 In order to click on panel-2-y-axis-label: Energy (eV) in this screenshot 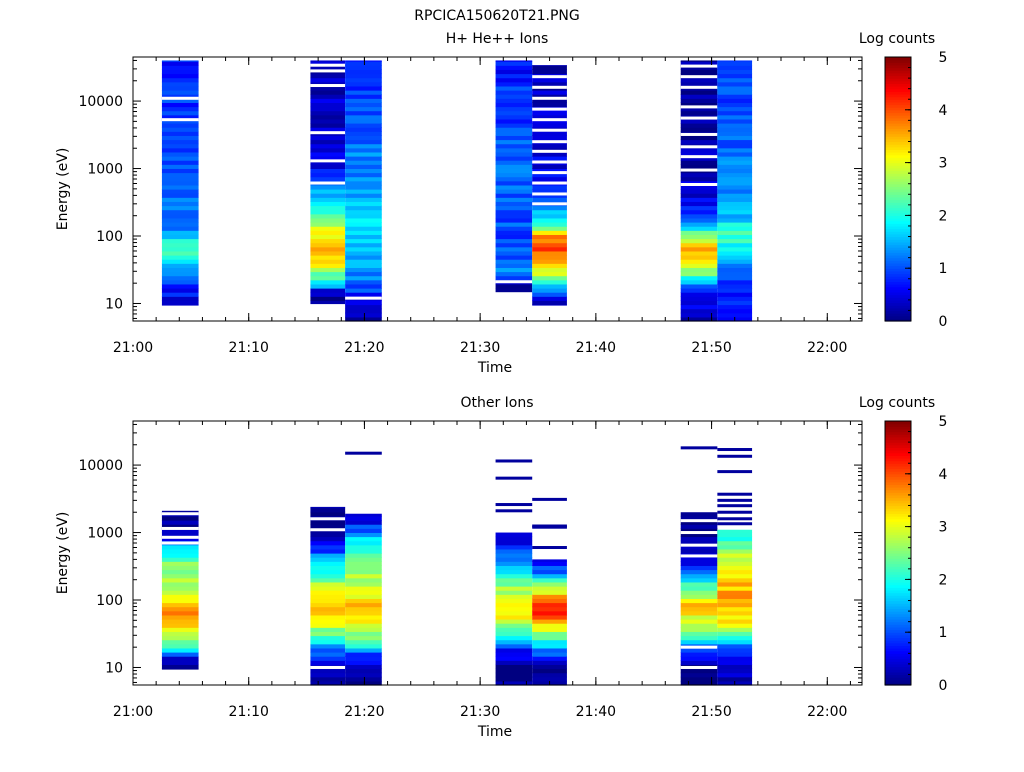, I will do `click(63, 553)`.